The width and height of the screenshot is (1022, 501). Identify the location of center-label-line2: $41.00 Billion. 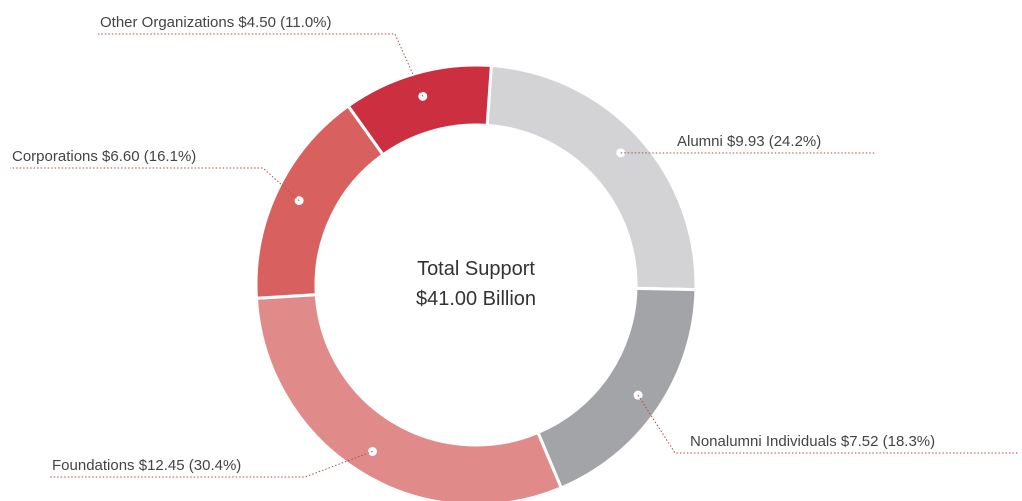
(476, 299).